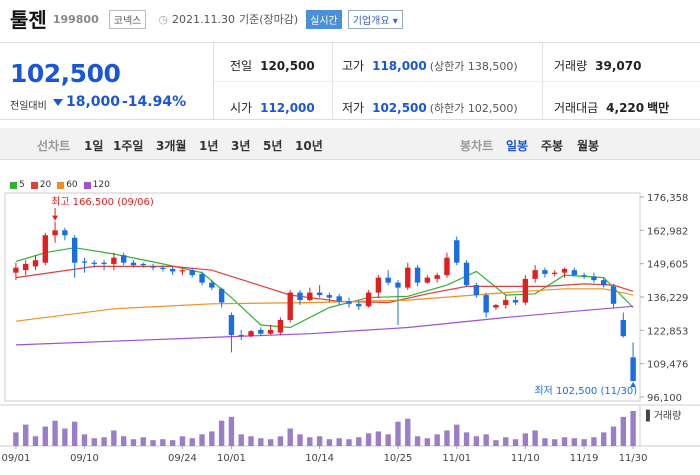 This screenshot has height=475, width=700. Describe the element at coordinates (96, 185) in the screenshot. I see `legend-ma120: 120` at that location.